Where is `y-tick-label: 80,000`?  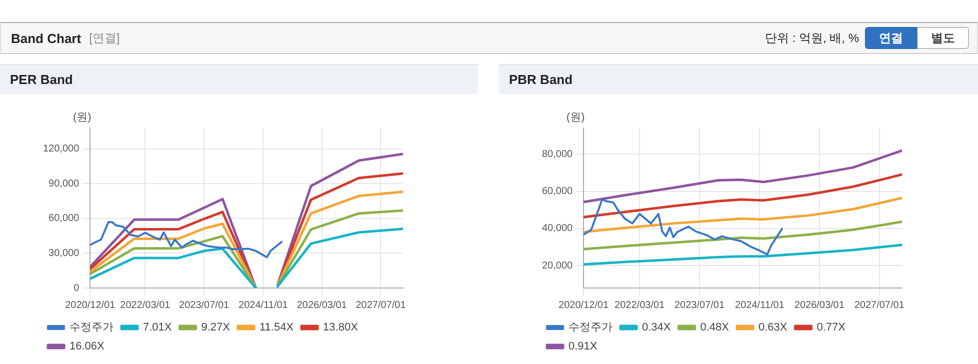 y-tick-label: 80,000 is located at coordinates (558, 154).